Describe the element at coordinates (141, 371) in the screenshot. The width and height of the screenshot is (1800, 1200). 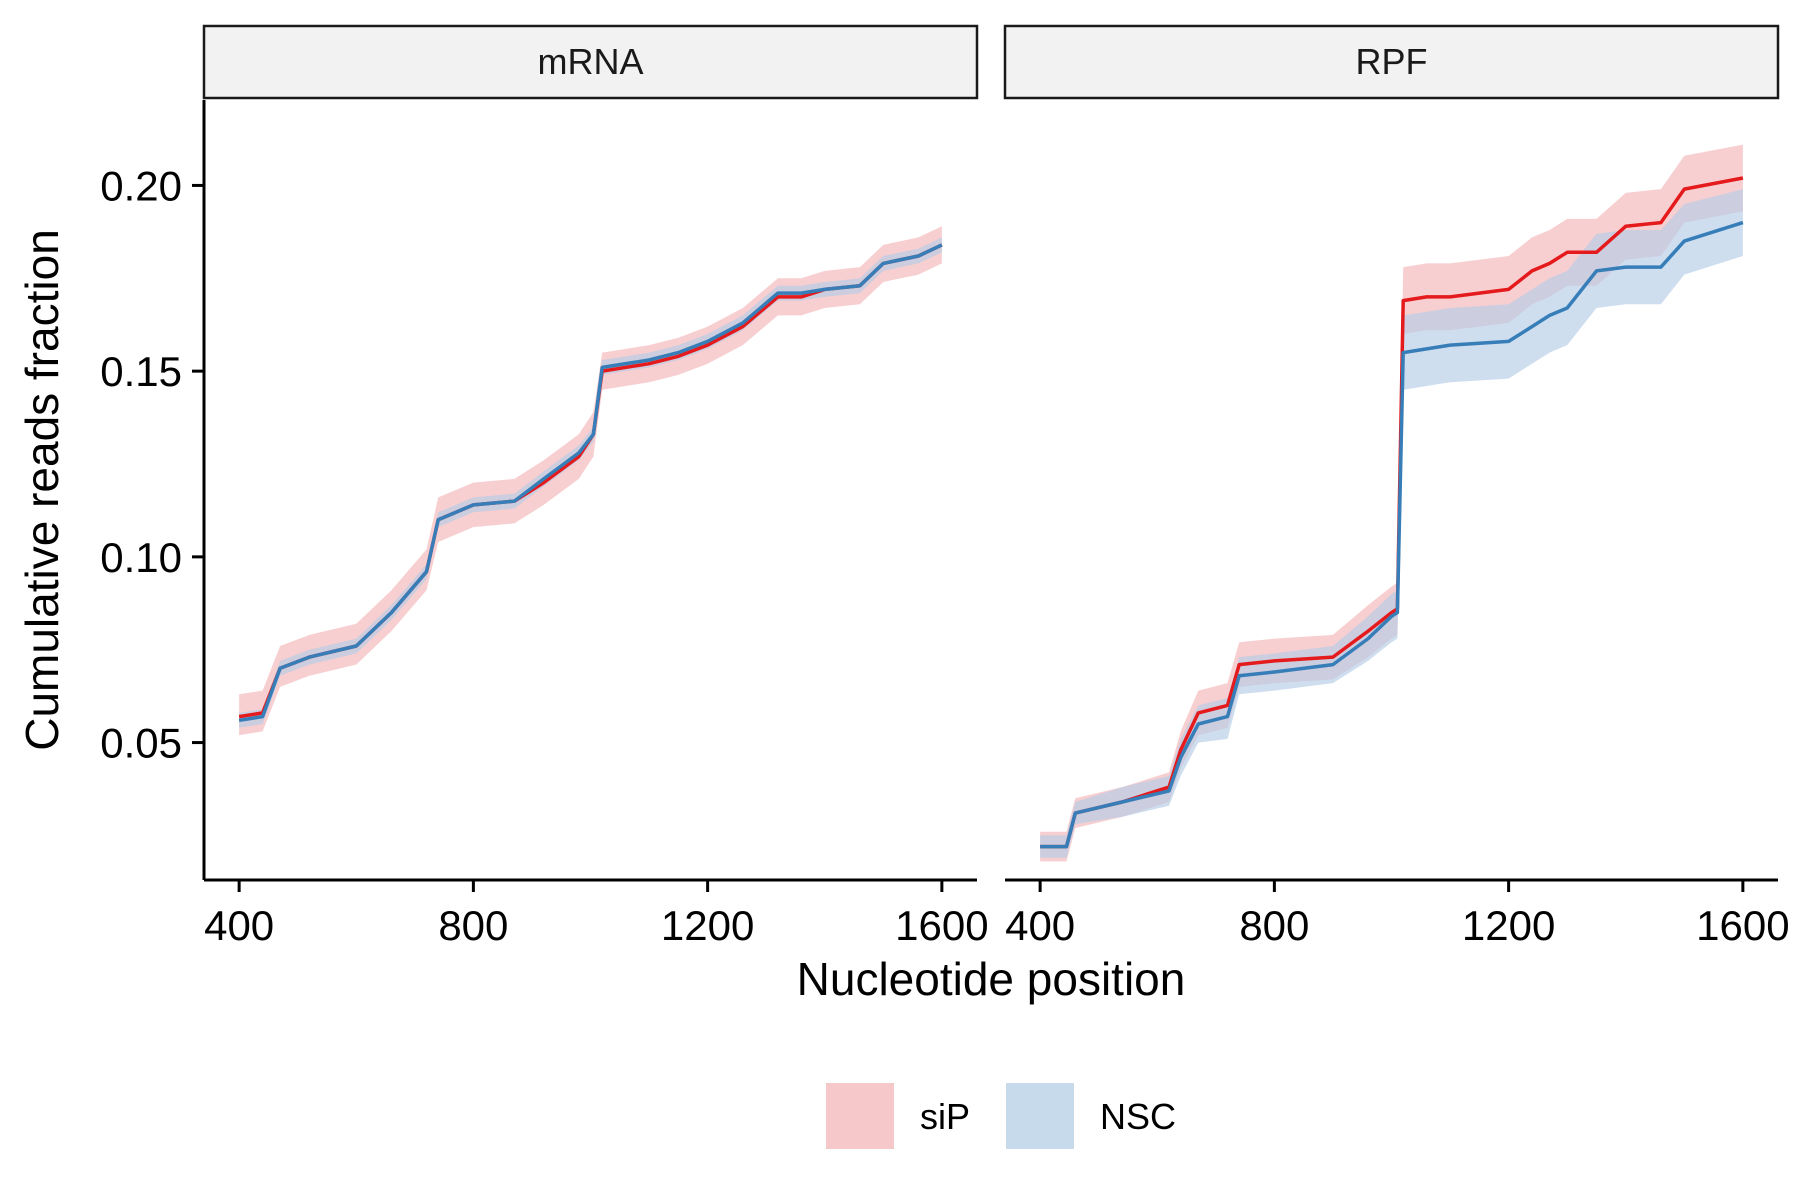
I see `y-tick-label: 0.15` at that location.